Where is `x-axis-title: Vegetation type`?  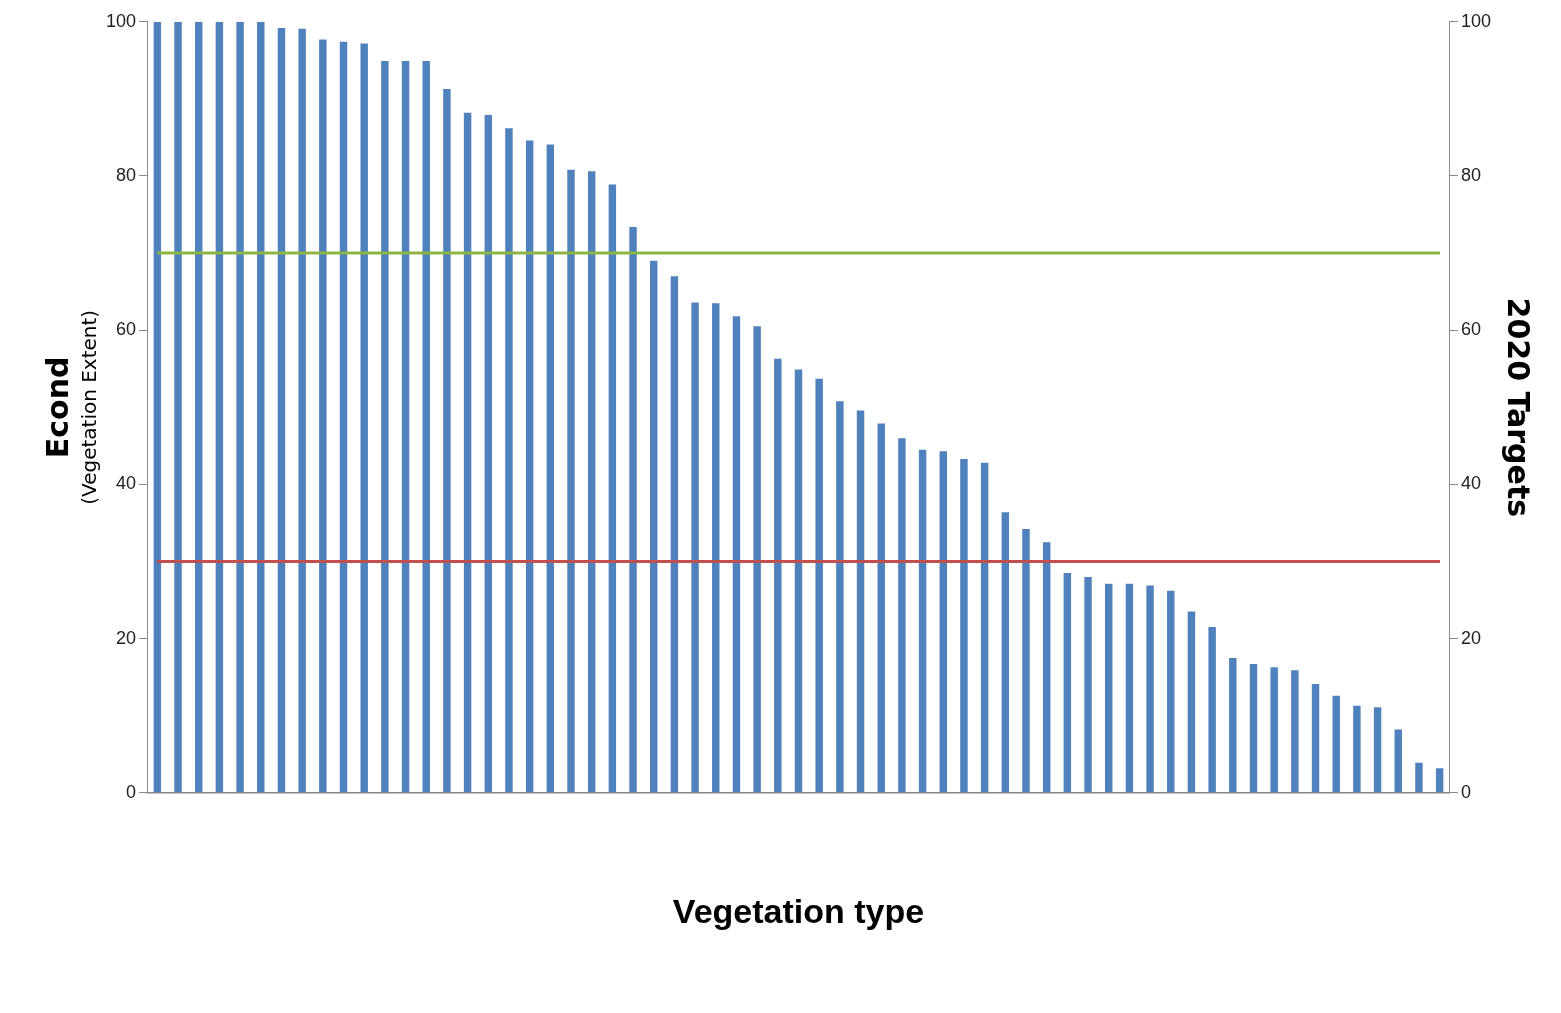
x-axis-title: Vegetation type is located at coordinates (798, 910).